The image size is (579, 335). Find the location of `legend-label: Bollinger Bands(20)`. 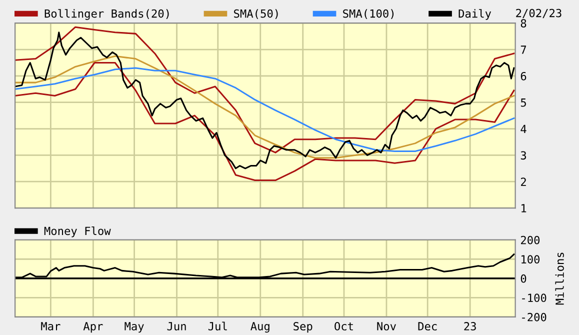

legend-label: Bollinger Bands(20) is located at coordinates (106, 14).